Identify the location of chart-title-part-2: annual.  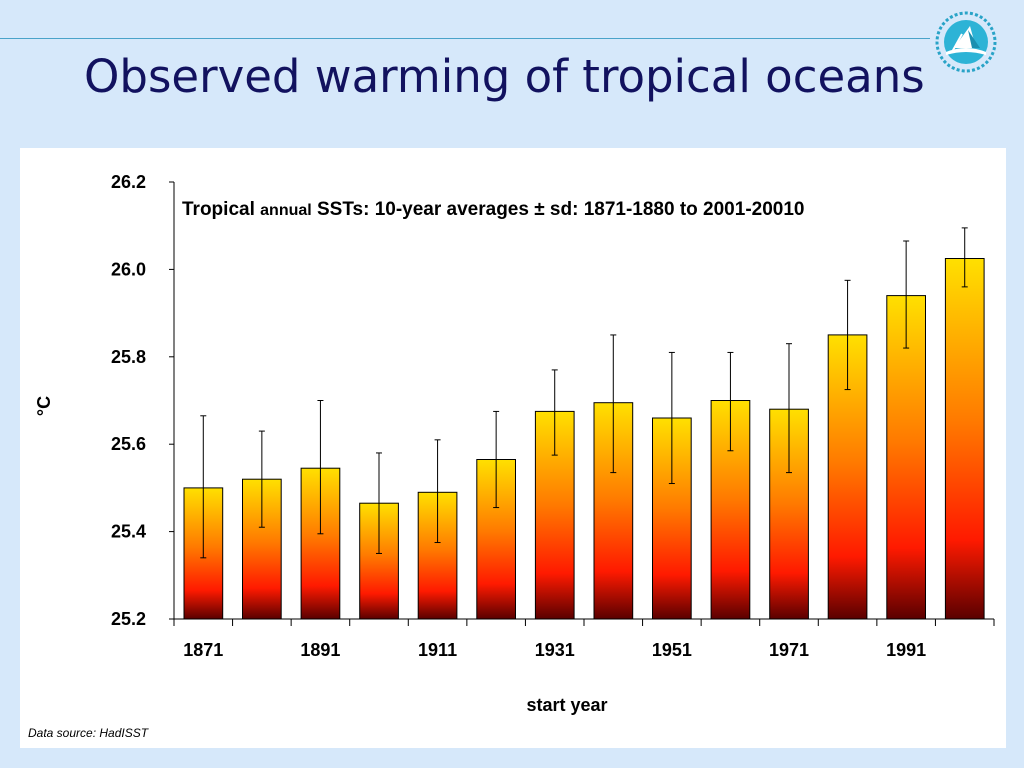
(286, 210).